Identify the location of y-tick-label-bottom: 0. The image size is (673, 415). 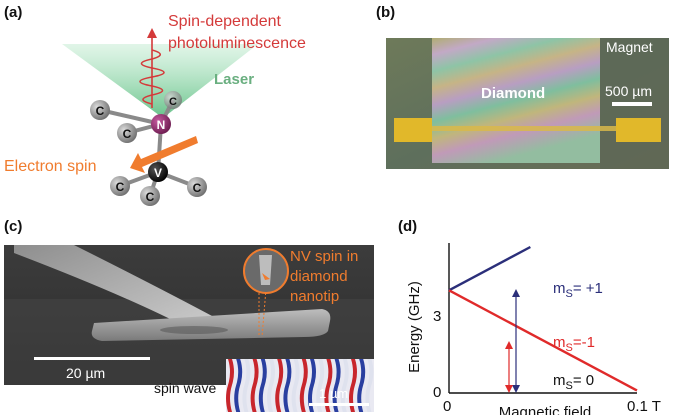
(437, 392).